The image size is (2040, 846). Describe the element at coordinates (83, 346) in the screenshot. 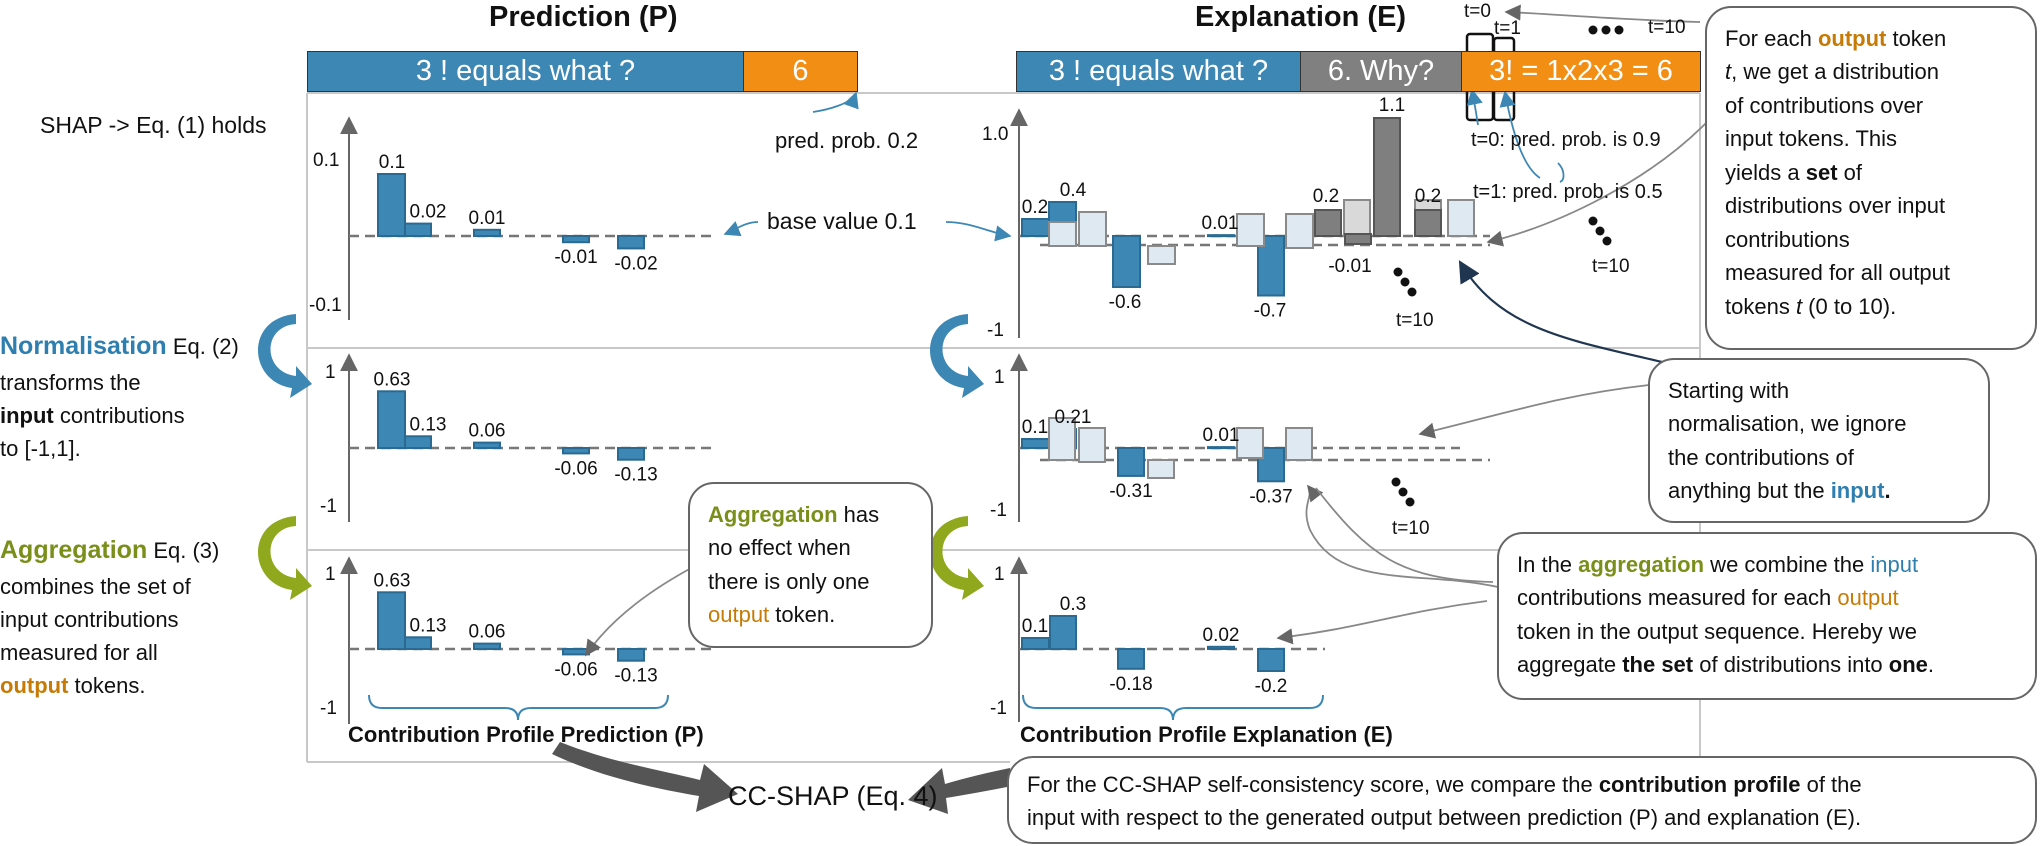

I see `normalisation-title: Normalisation` at that location.